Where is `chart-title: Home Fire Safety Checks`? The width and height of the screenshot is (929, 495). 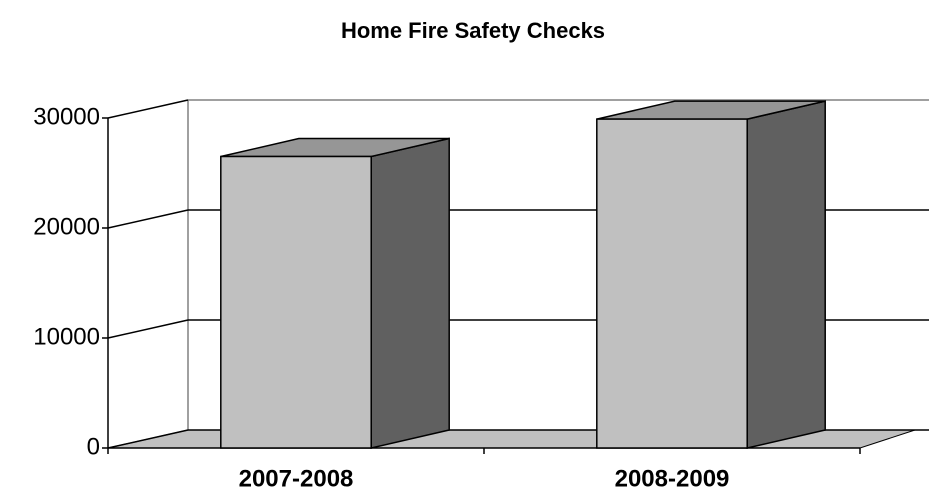 chart-title: Home Fire Safety Checks is located at coordinates (473, 30).